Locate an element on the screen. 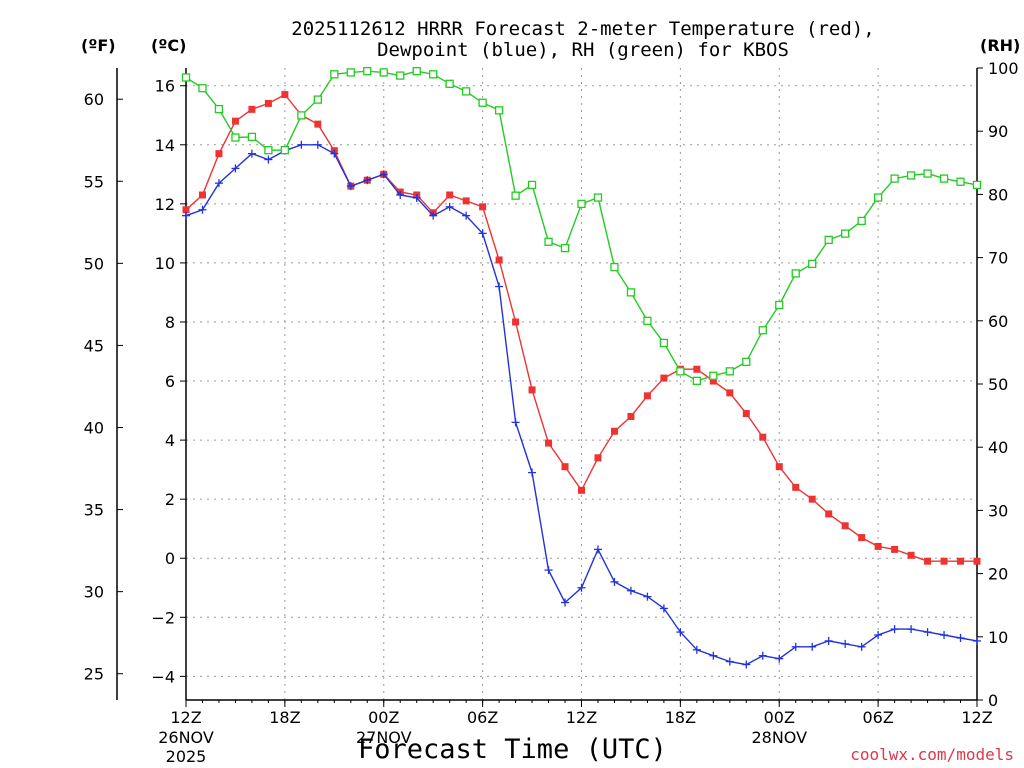 The width and height of the screenshot is (1024, 768). chart-title-line-2: Dewpoint (blue), RH (green) for KBOS is located at coordinates (583, 50).